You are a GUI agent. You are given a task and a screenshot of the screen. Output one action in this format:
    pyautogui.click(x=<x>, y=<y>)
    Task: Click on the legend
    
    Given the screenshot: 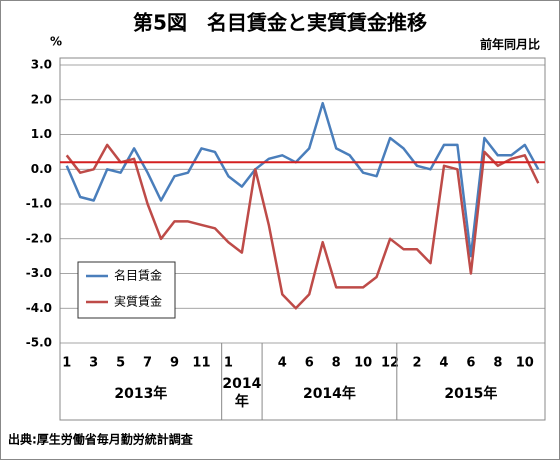 What is the action you would take?
    pyautogui.click(x=126, y=290)
    